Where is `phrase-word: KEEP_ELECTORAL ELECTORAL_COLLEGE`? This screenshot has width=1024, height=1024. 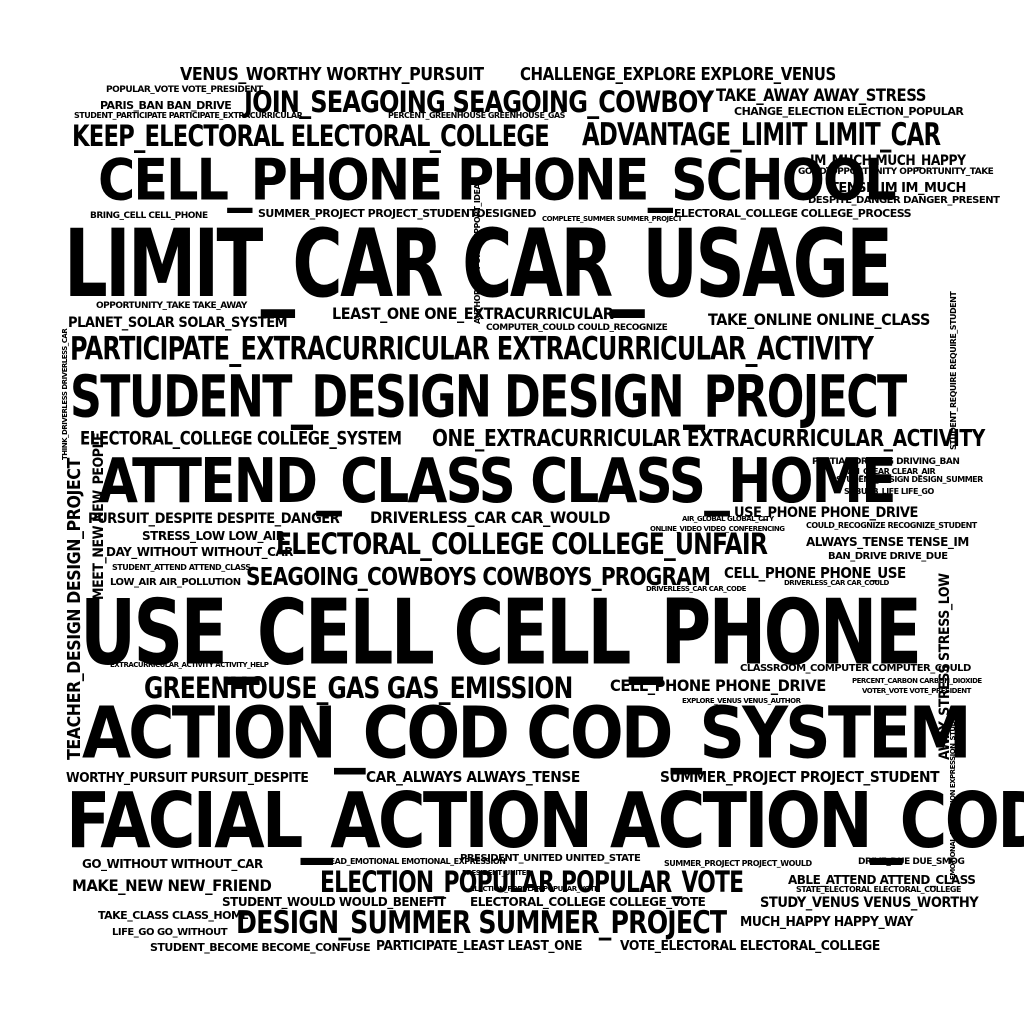
phrase-word: KEEP_ELECTORAL ELECTORAL_COLLEGE is located at coordinates (311, 136).